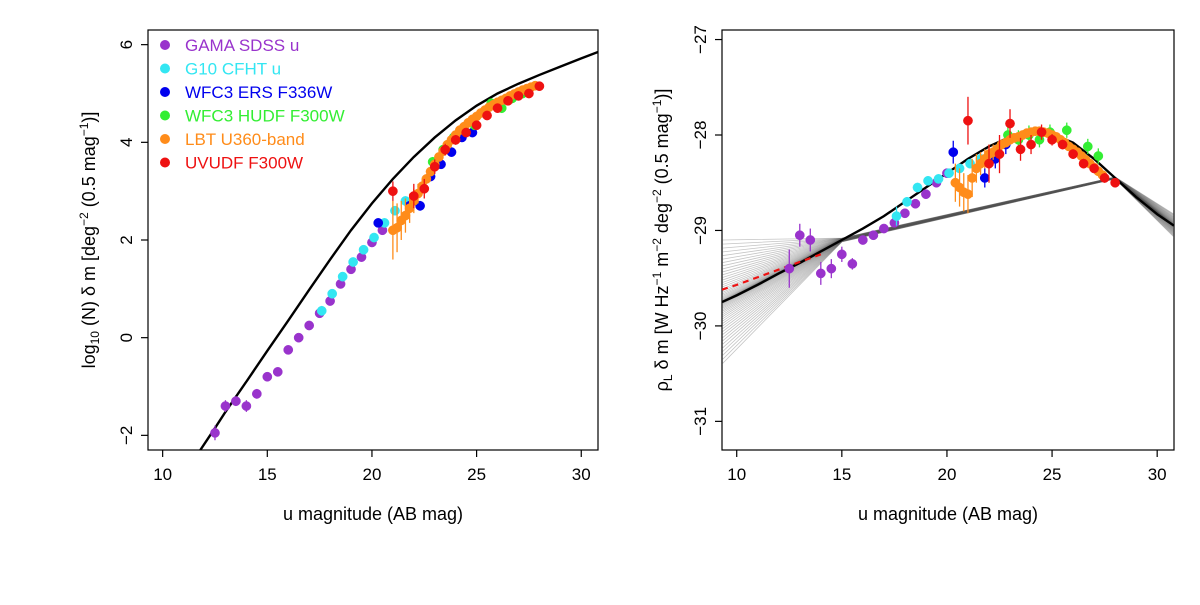  I want to click on legend-label: UVUDF F300W, so click(244, 163).